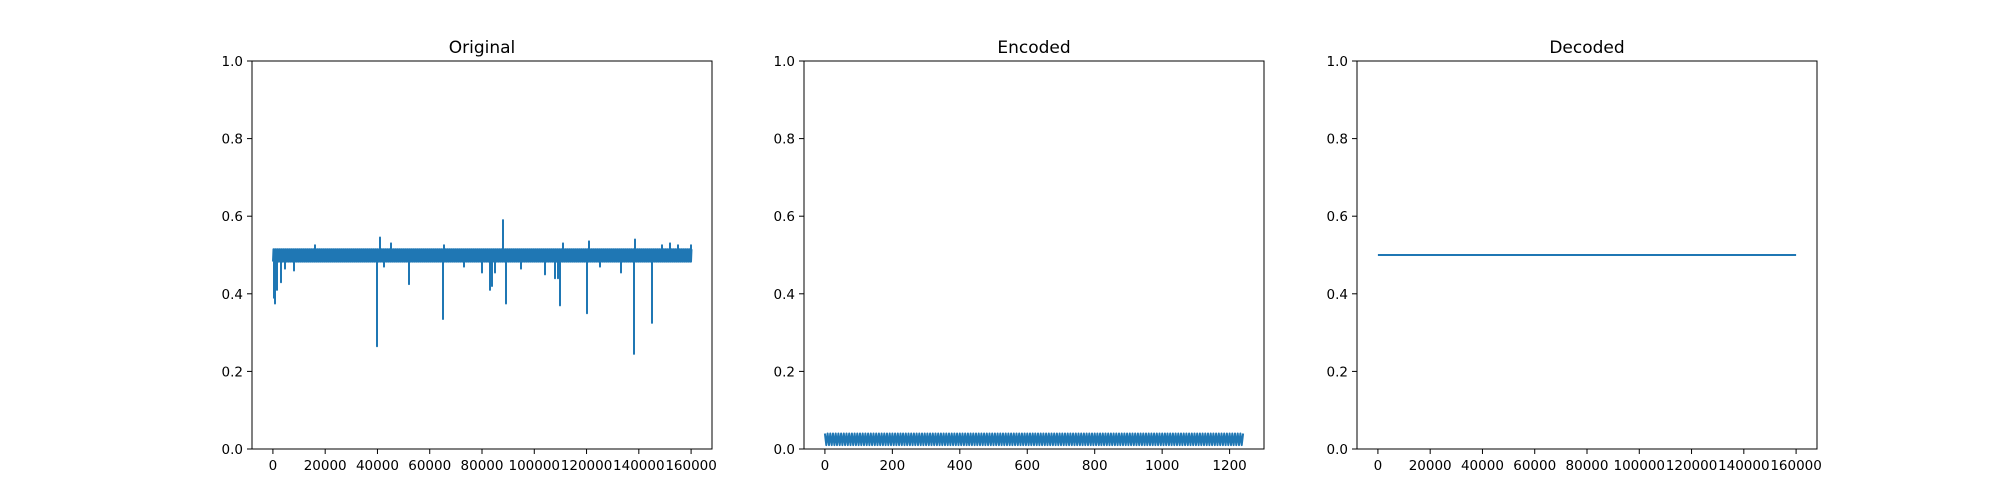  What do you see at coordinates (1586, 48) in the screenshot?
I see `subplot-title: Decoded` at bounding box center [1586, 48].